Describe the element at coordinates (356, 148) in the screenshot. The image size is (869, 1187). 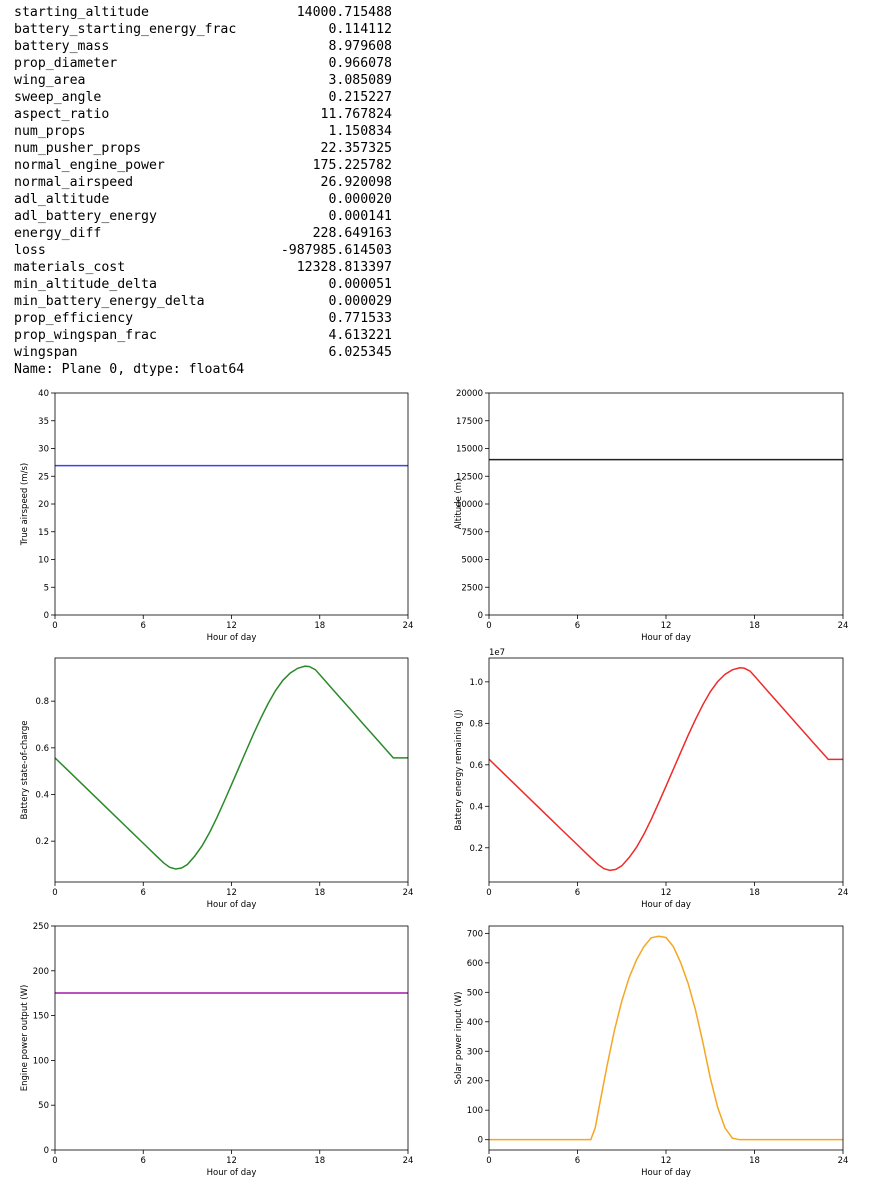
I see `param-value: 22.357325` at that location.